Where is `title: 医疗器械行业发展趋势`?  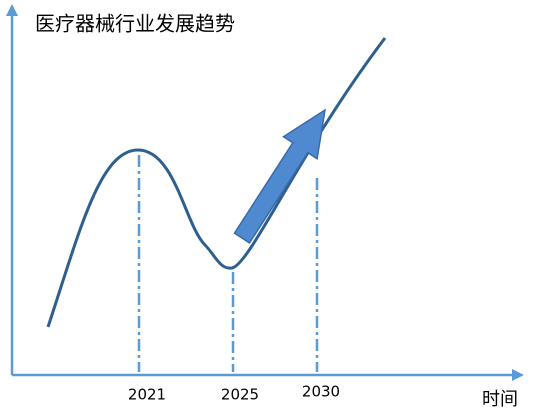 title: 医疗器械行业发展趋势 is located at coordinates (135, 24).